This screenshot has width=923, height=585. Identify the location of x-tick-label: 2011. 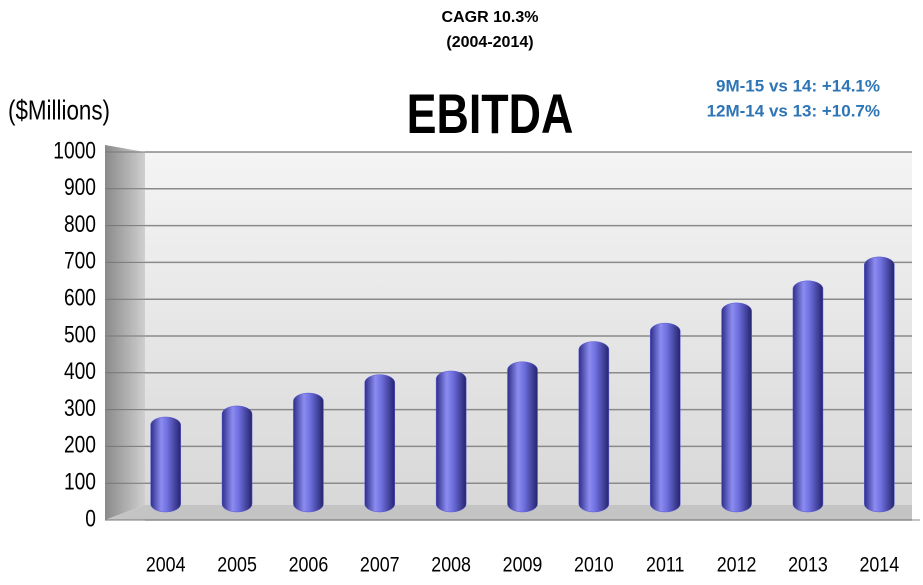
(665, 565).